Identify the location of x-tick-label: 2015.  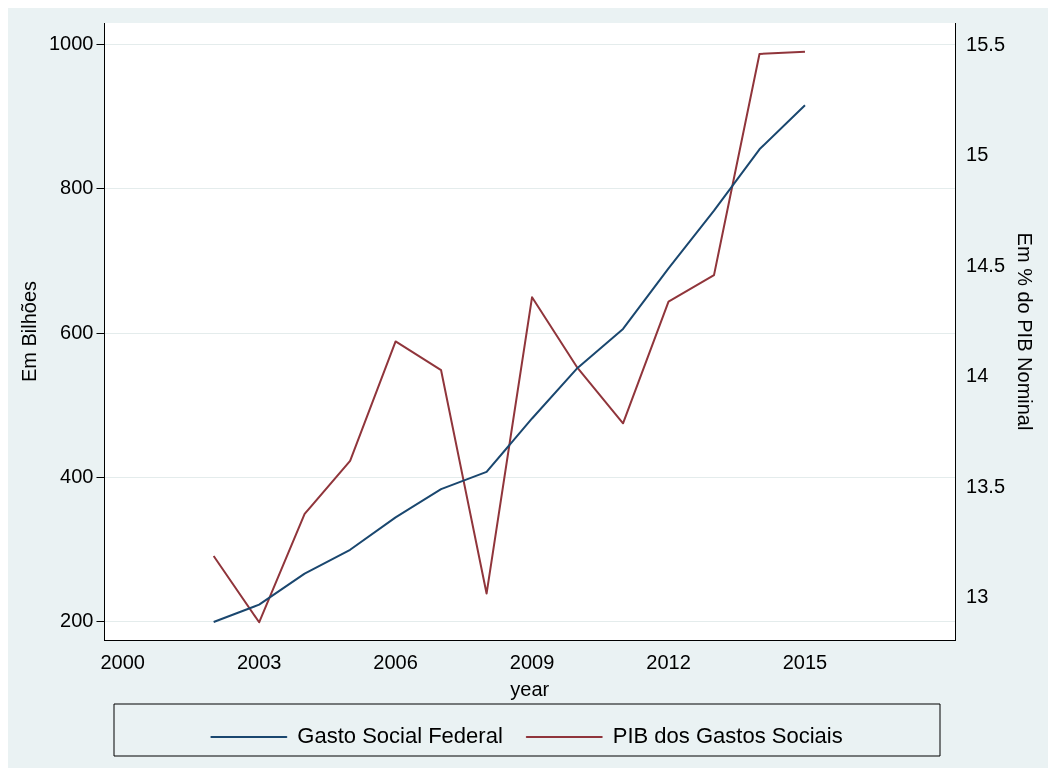
(805, 661).